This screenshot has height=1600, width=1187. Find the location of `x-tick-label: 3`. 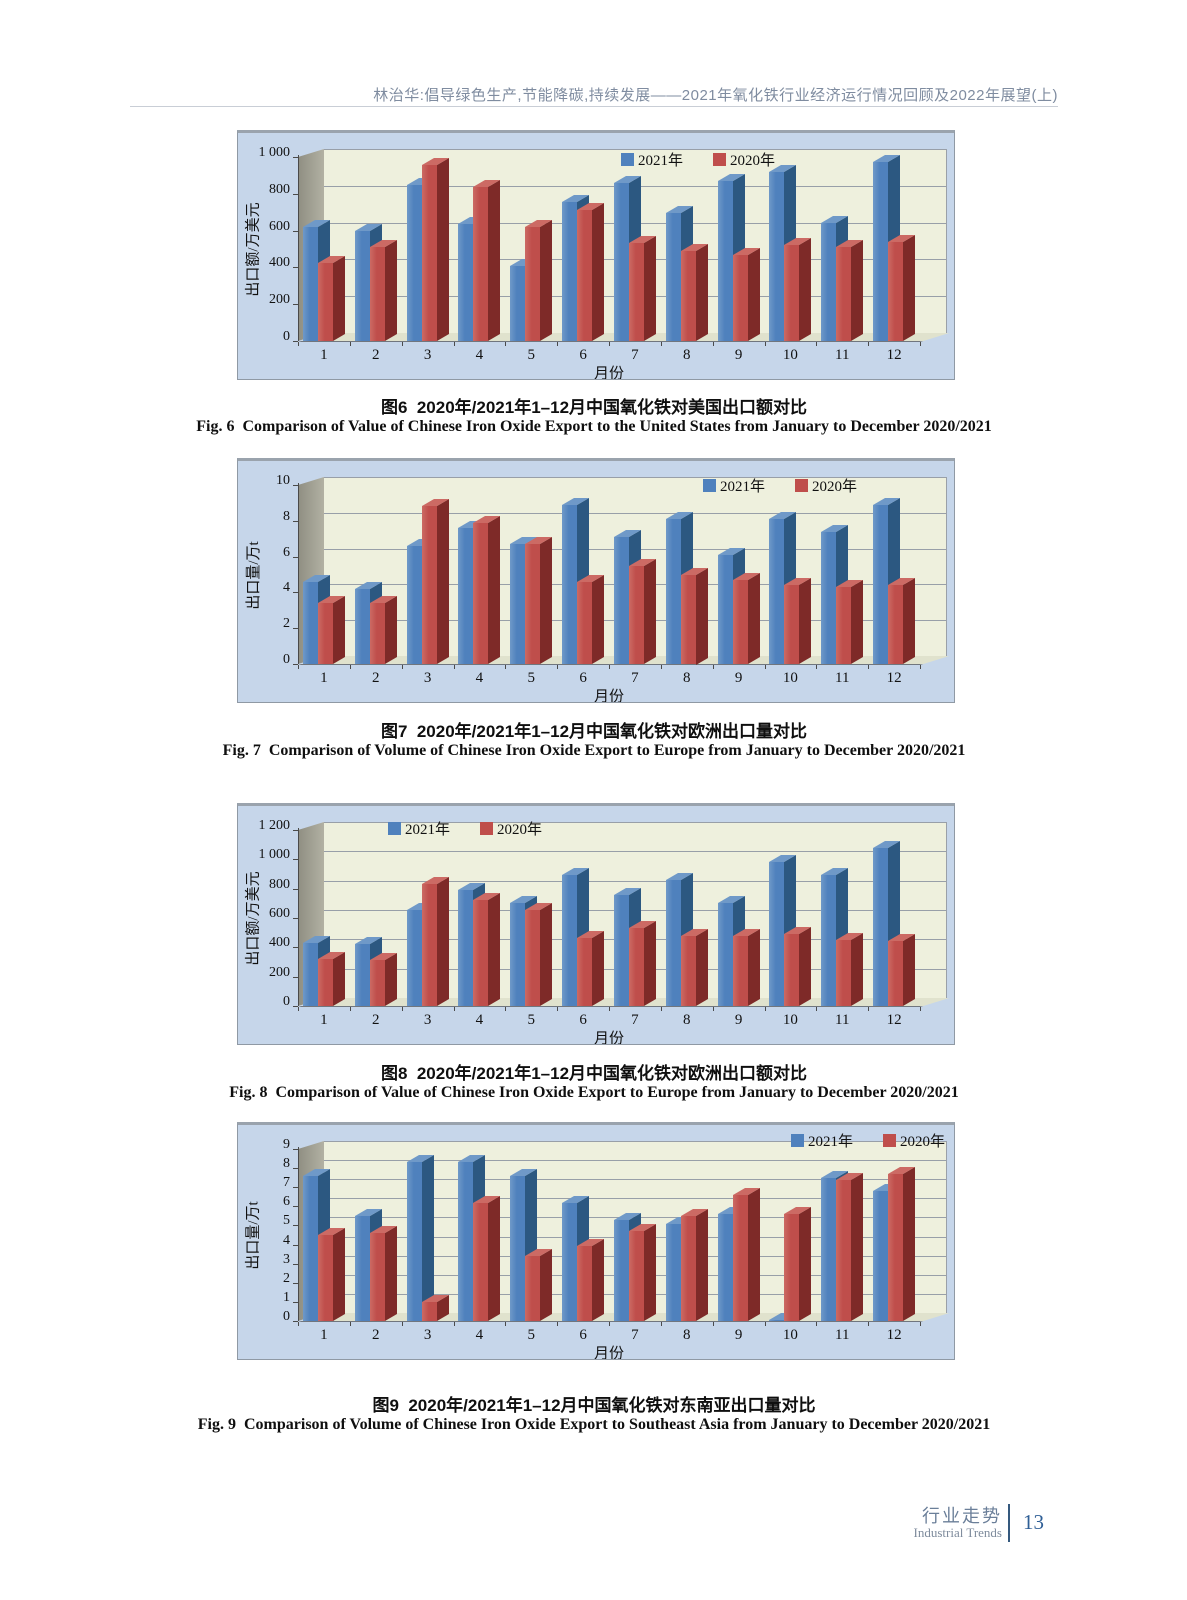

x-tick-label: 3 is located at coordinates (427, 678).